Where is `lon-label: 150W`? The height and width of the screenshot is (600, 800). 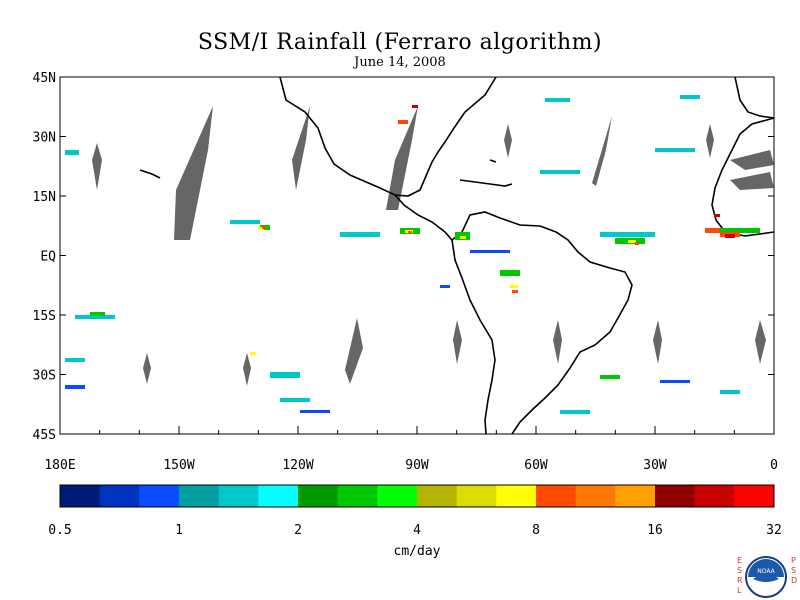
lon-label: 150W is located at coordinates (178, 465).